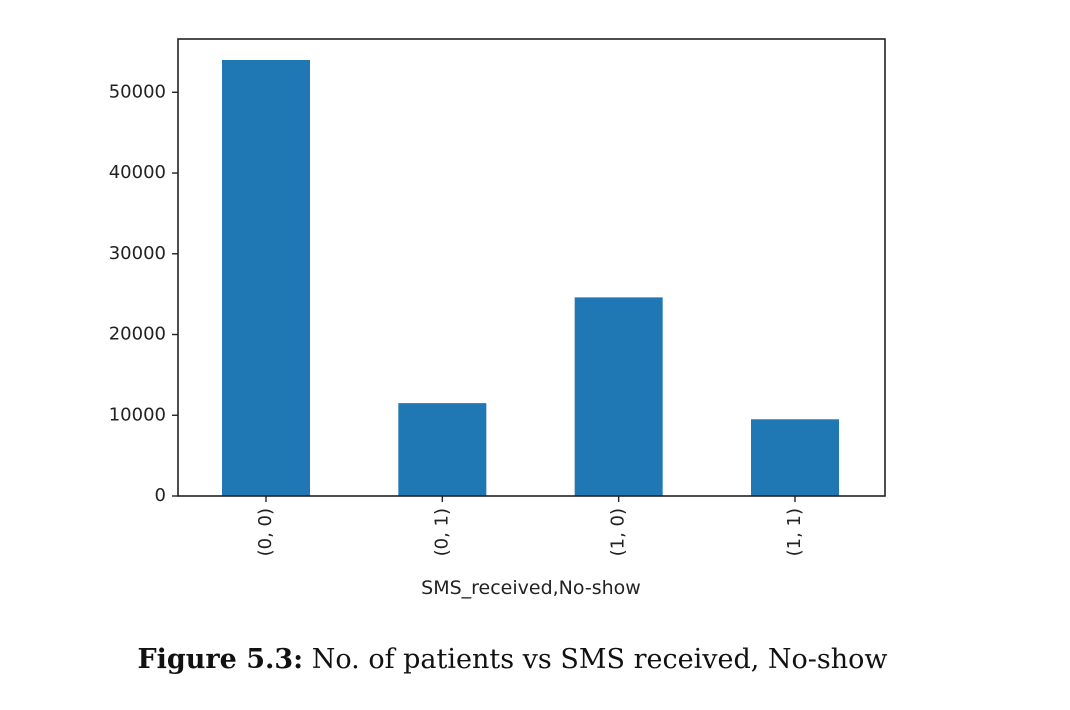 The image size is (1070, 710). What do you see at coordinates (137, 172) in the screenshot?
I see `y-tick-label-4: 40000` at bounding box center [137, 172].